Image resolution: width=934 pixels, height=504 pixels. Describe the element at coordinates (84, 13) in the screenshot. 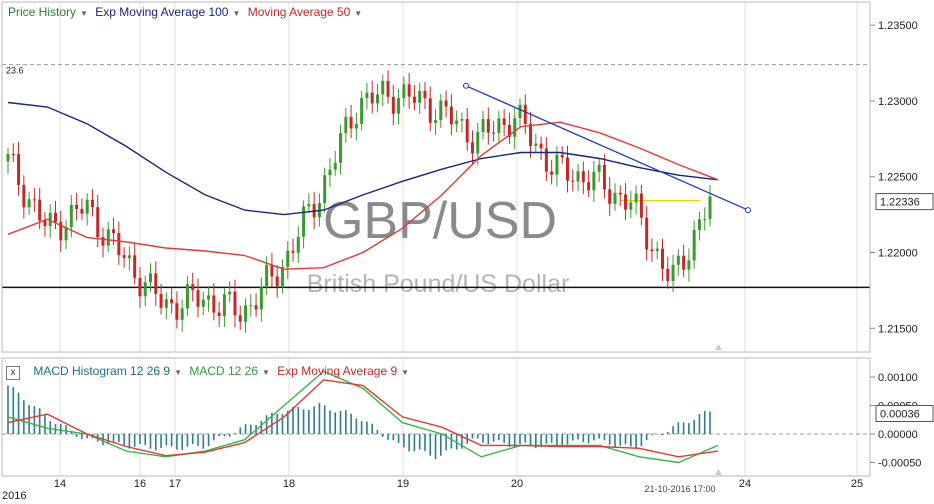

I see `price-history-dropdown-icon: ▼` at that location.